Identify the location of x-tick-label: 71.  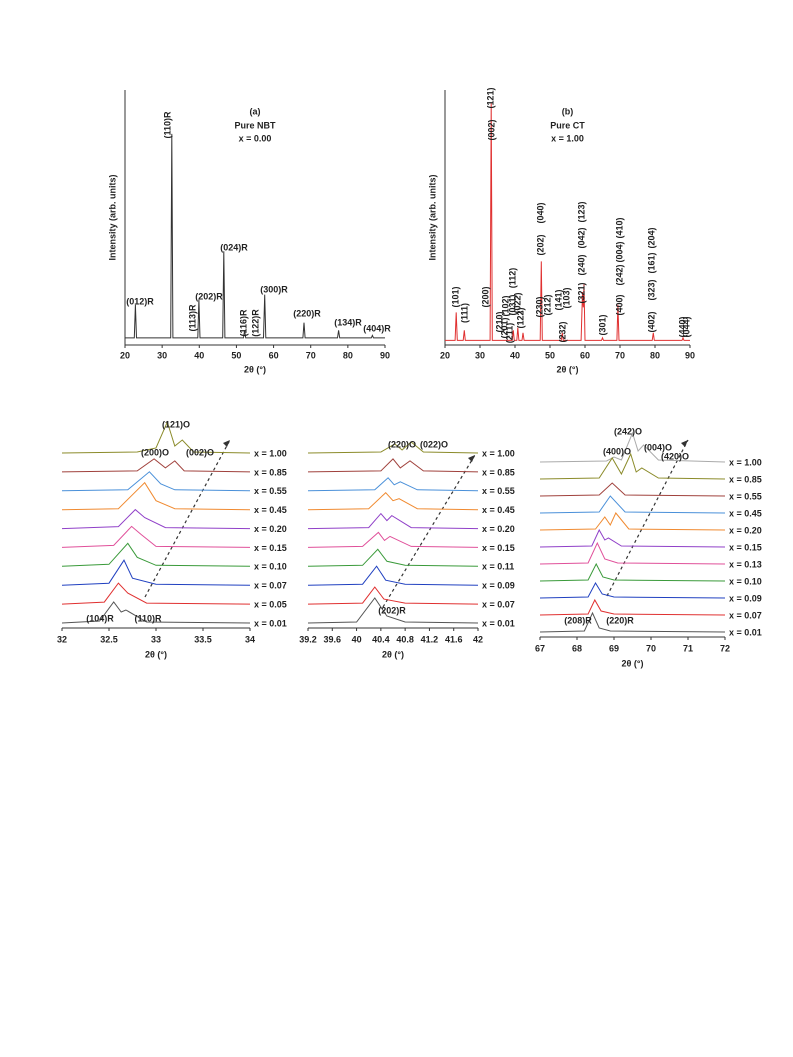
(688, 648).